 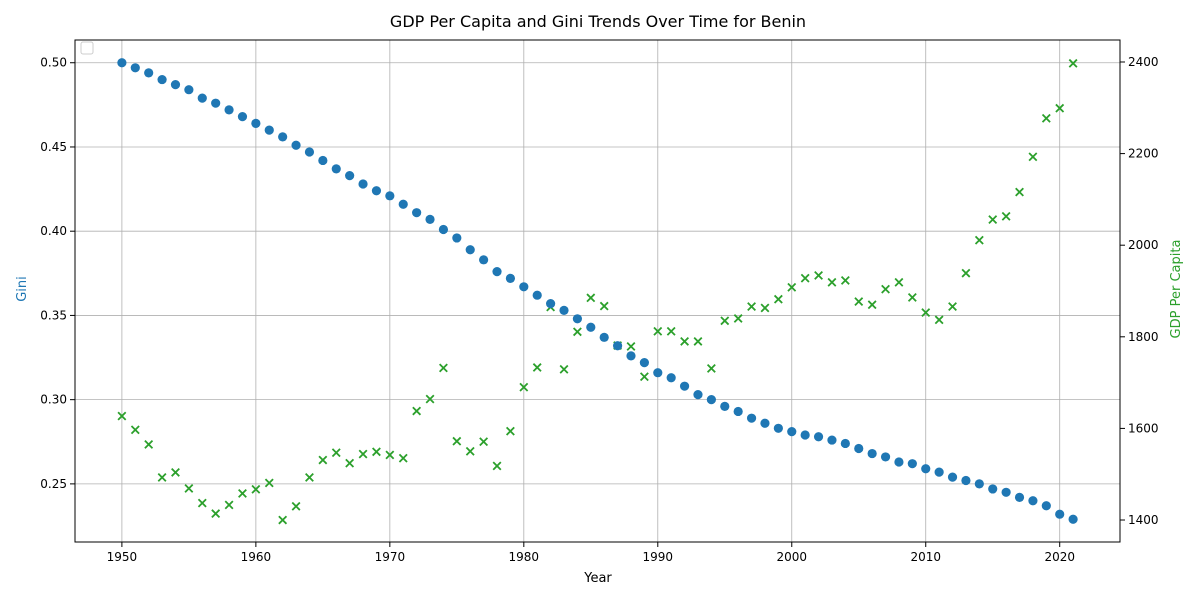 What do you see at coordinates (925, 557) in the screenshot?
I see `x-tick-label: 2010` at bounding box center [925, 557].